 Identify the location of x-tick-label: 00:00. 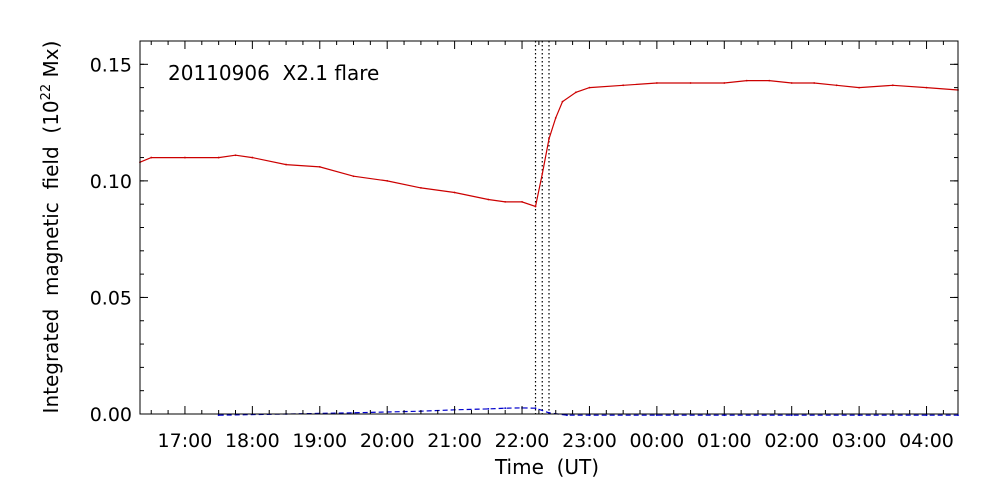
(656, 441).